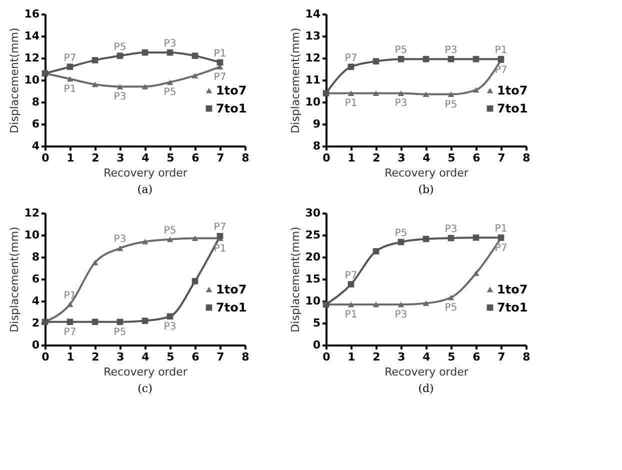  What do you see at coordinates (313, 257) in the screenshot?
I see `y-tick-label: 20` at bounding box center [313, 257].